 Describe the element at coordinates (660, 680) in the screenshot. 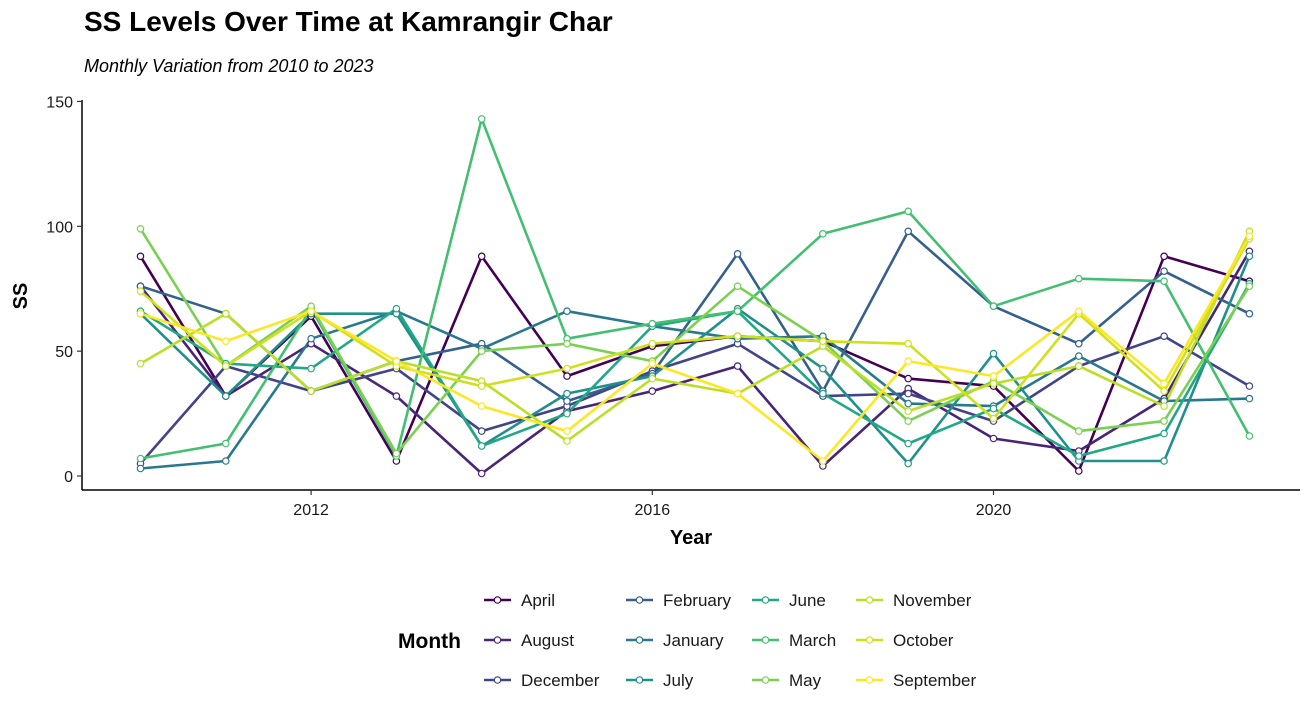

I see `legend-item-july: July` at that location.